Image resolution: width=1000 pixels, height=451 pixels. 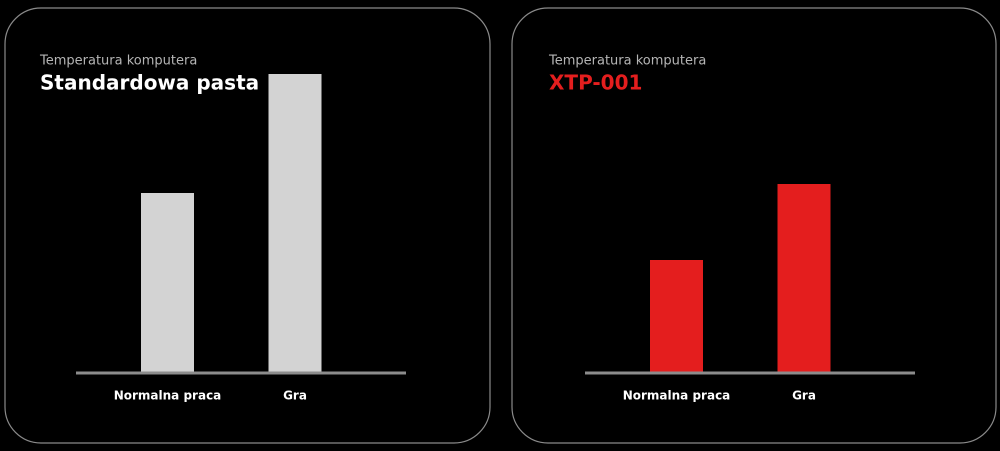 I want to click on chart-title: Standardowa pasta, so click(x=149, y=83).